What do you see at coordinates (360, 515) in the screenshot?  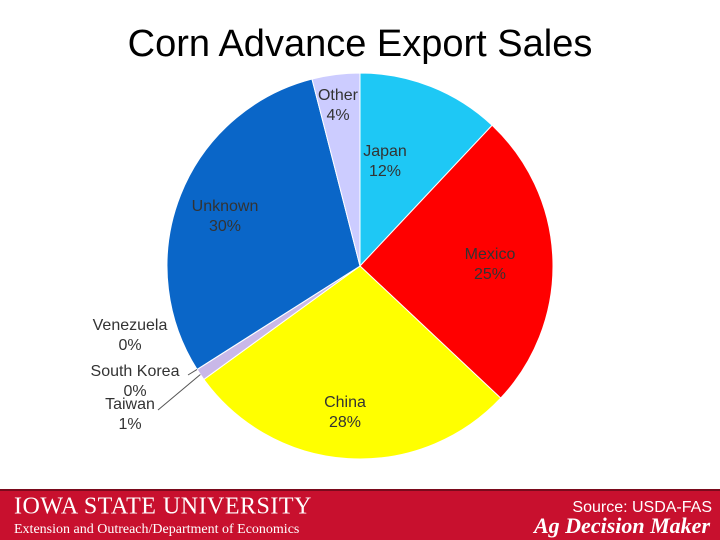 I see `footer-bar` at bounding box center [360, 515].